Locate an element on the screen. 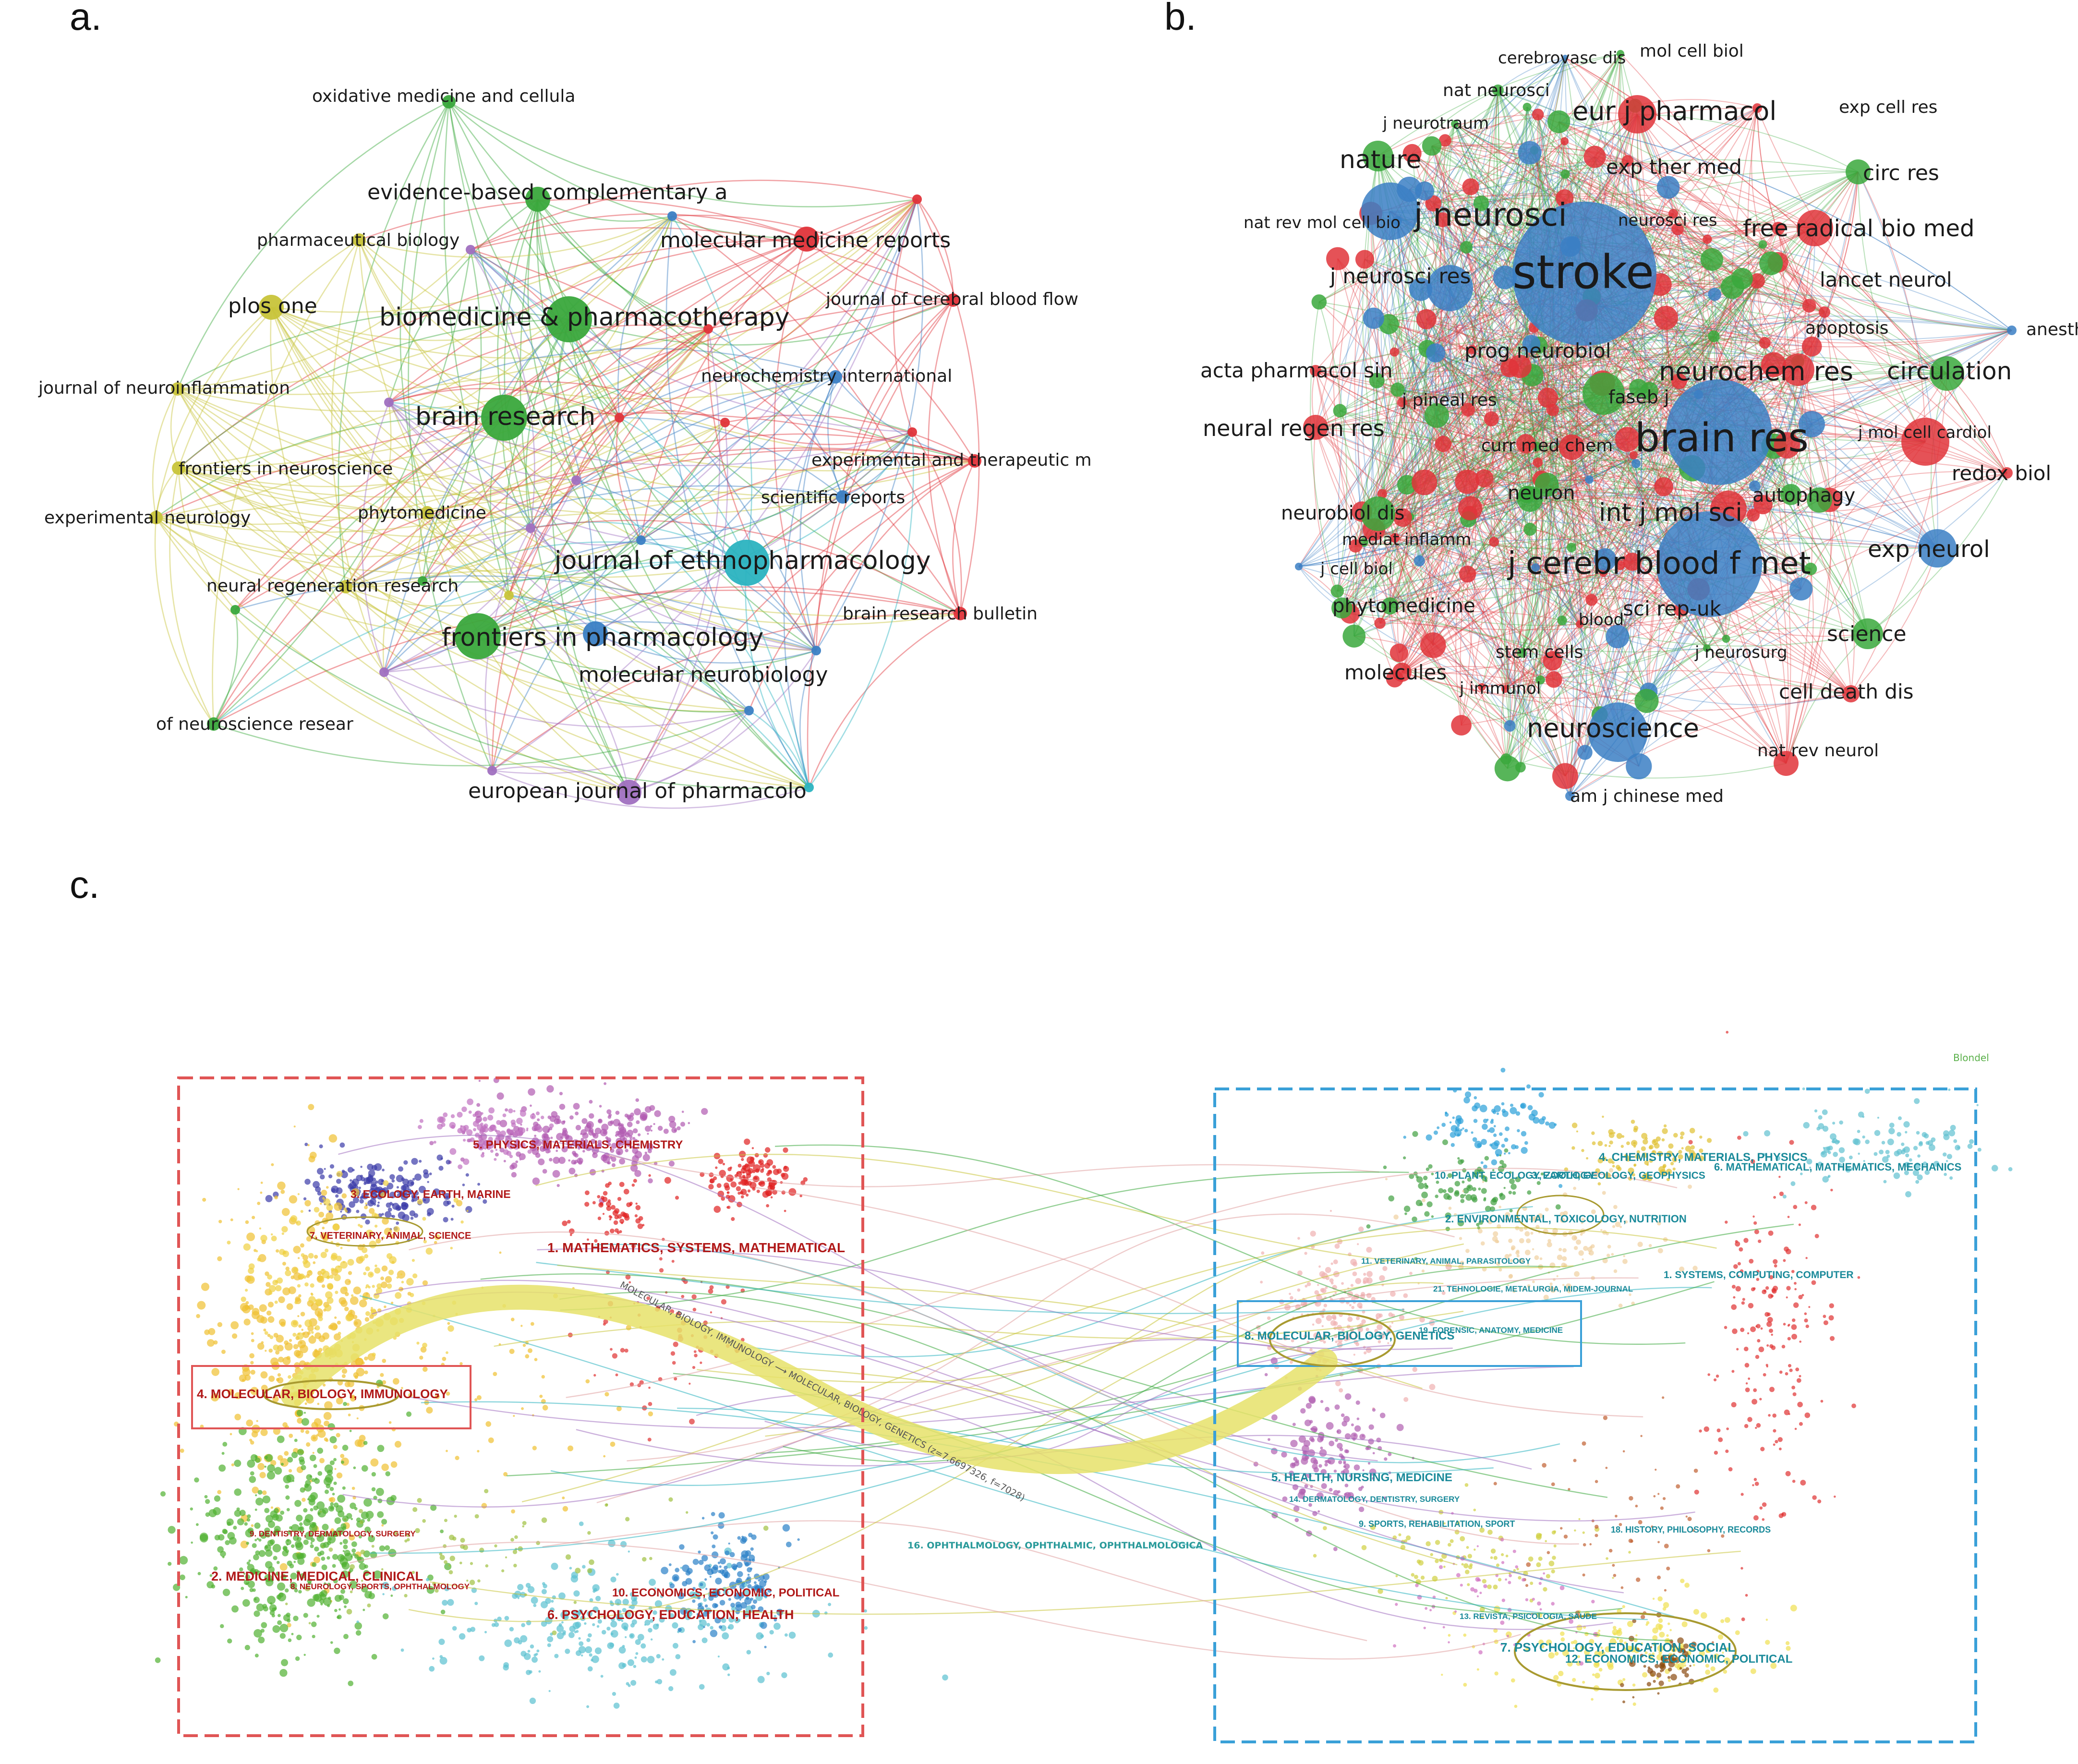  panel-a-node is located at coordinates (708, 329).